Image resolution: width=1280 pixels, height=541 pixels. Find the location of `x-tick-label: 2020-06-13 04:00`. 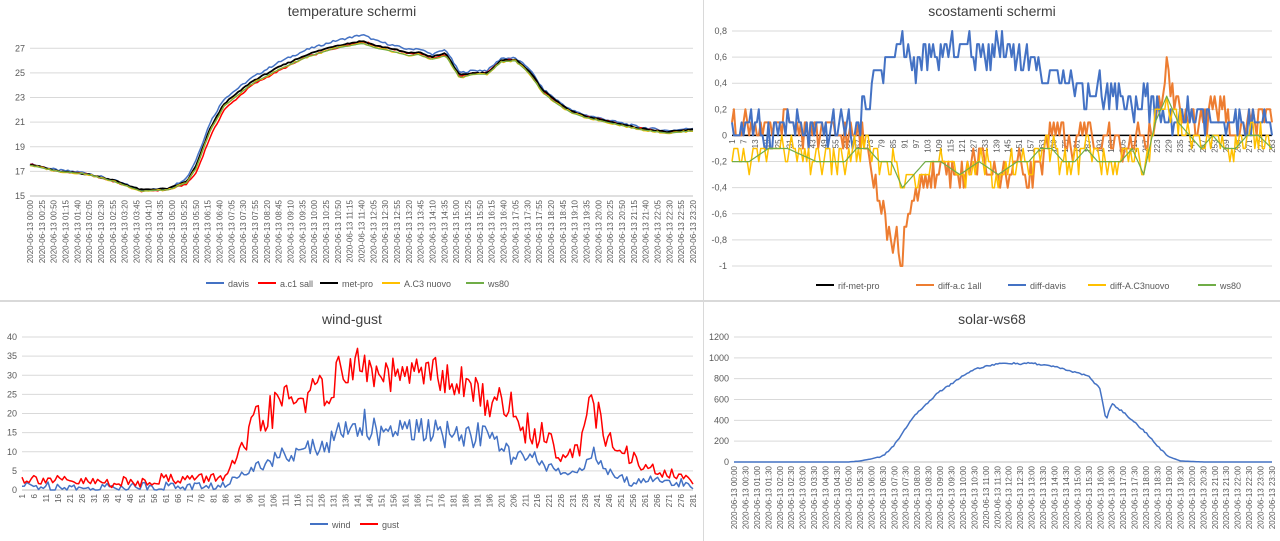

x-tick-label: 2020-06-13 04:00 is located at coordinates (826, 497).